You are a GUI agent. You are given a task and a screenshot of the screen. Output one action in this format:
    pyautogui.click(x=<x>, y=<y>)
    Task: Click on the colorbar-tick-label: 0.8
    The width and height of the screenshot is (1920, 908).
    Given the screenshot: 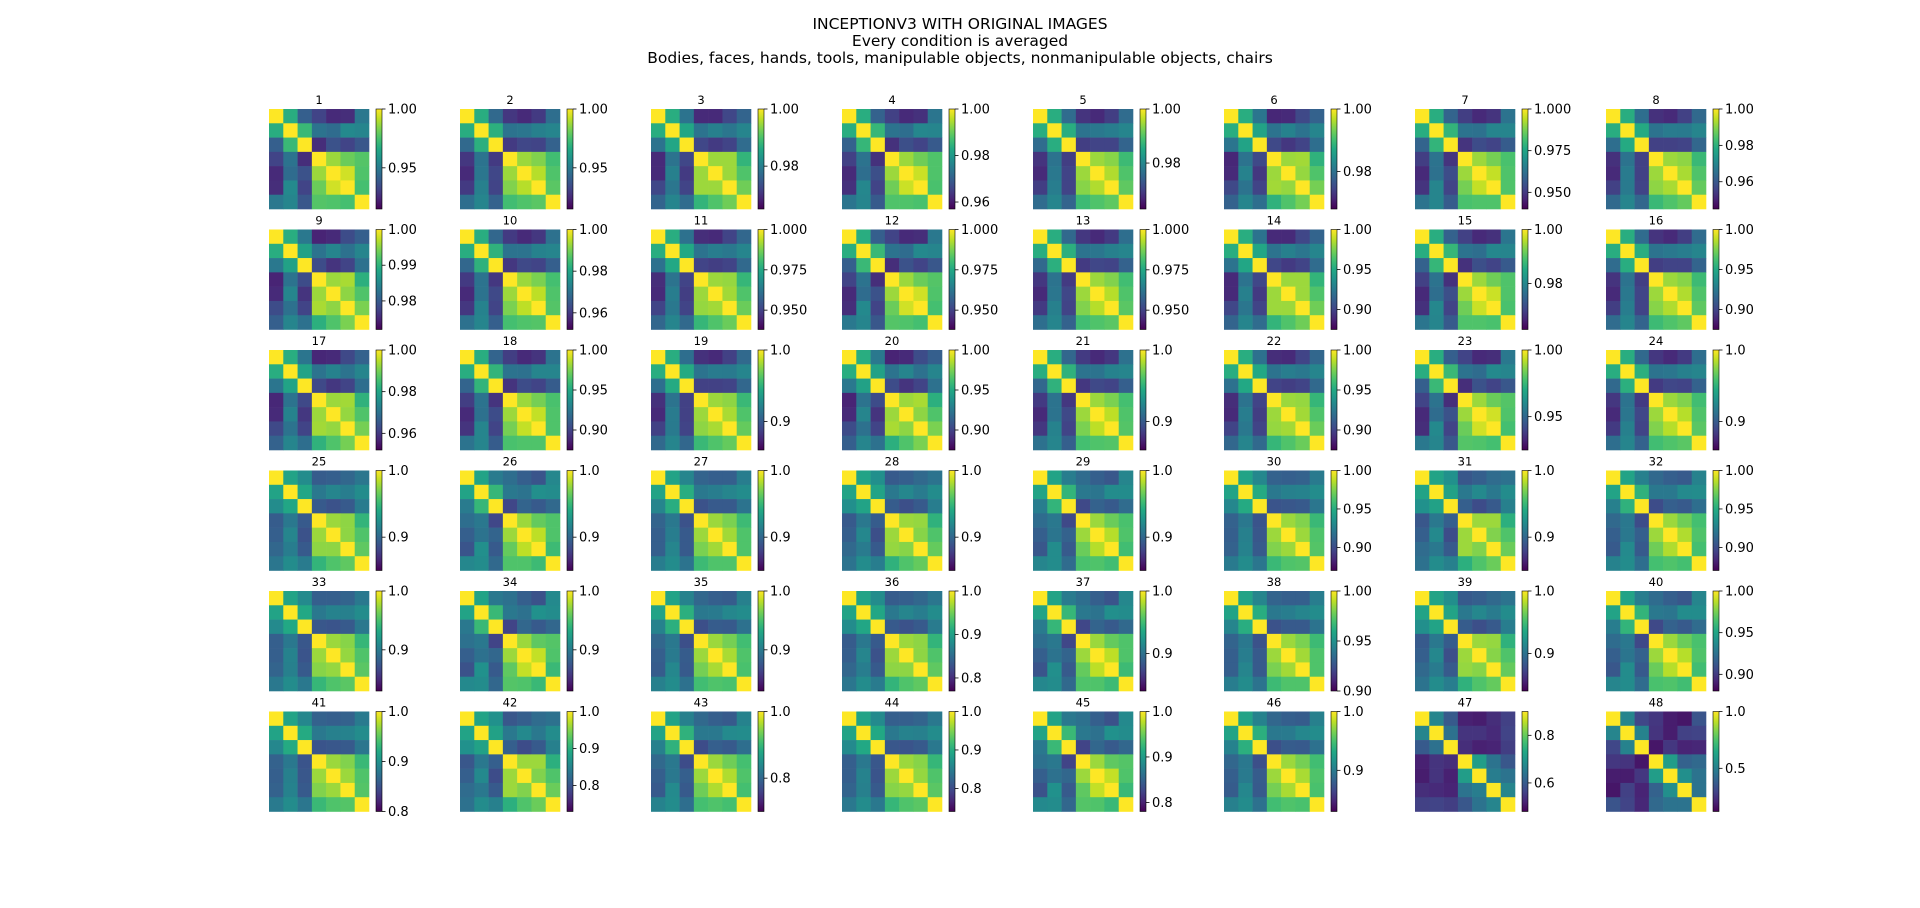 What is the action you would take?
    pyautogui.click(x=971, y=678)
    